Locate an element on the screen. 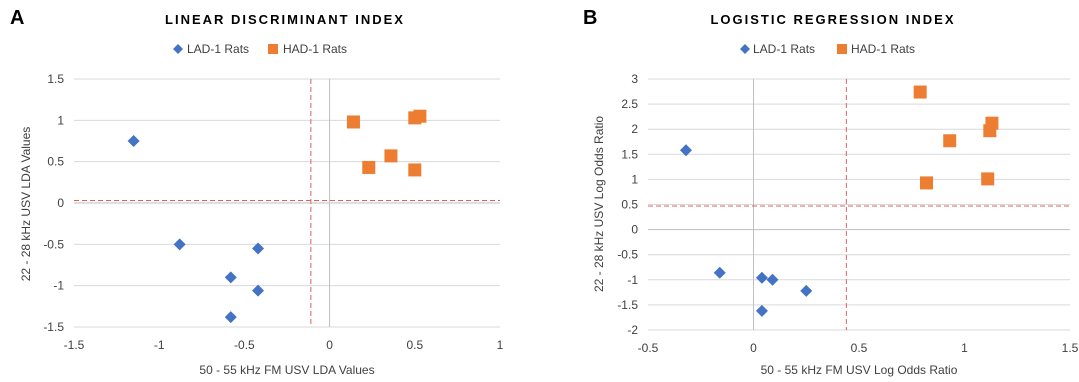 Image resolution: width=1079 pixels, height=382 pixels. x-tick-label-b-3: 1 is located at coordinates (964, 348).